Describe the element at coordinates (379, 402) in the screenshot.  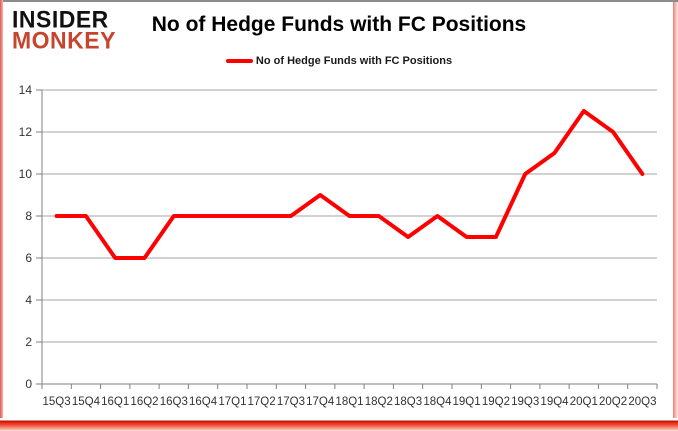
I see `svg-text: 18Q2` at that location.